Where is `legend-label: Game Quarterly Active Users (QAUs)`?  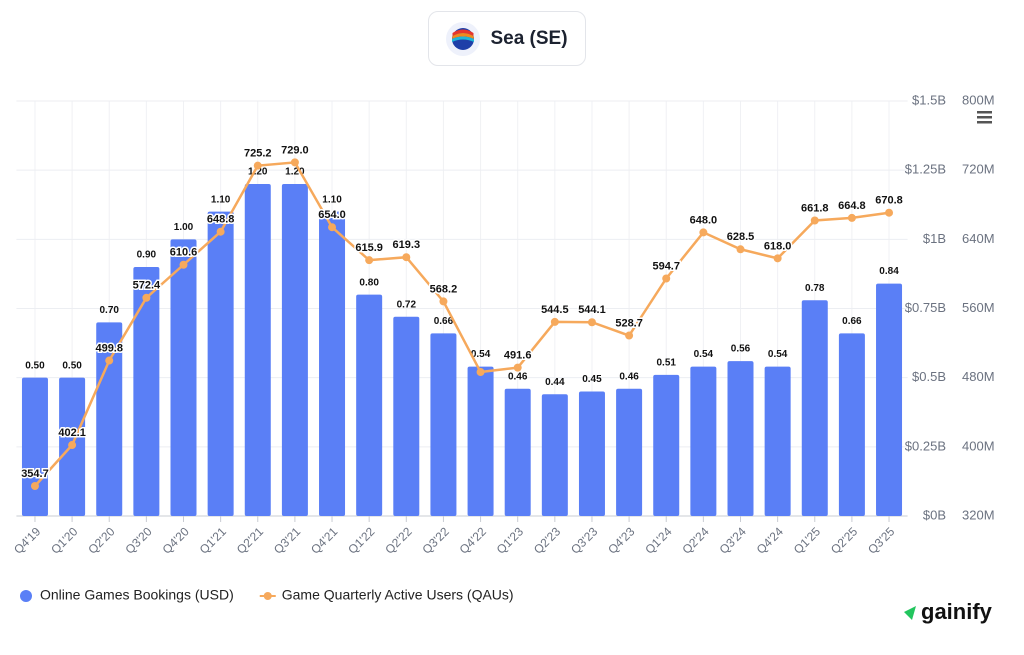 legend-label: Game Quarterly Active Users (QAUs) is located at coordinates (398, 595).